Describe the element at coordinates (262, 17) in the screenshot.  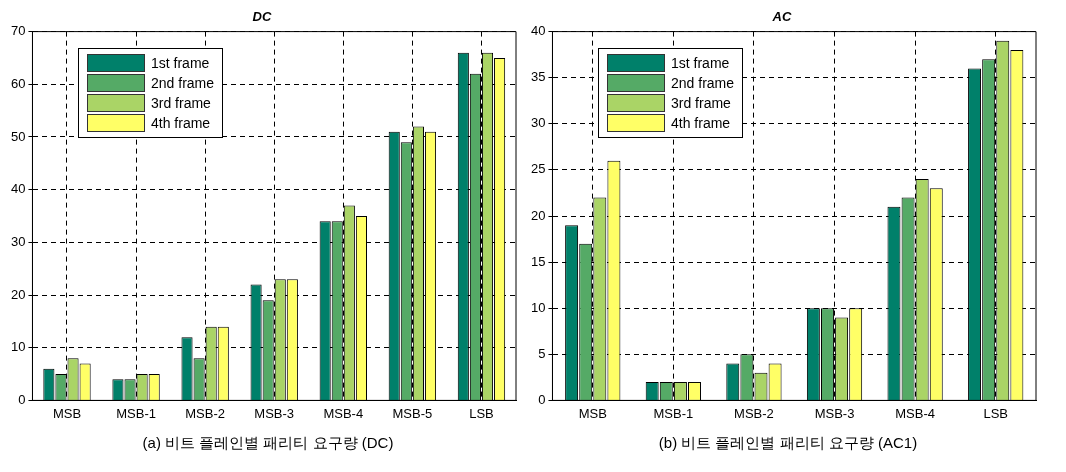
I see `chart-title: DC` at that location.